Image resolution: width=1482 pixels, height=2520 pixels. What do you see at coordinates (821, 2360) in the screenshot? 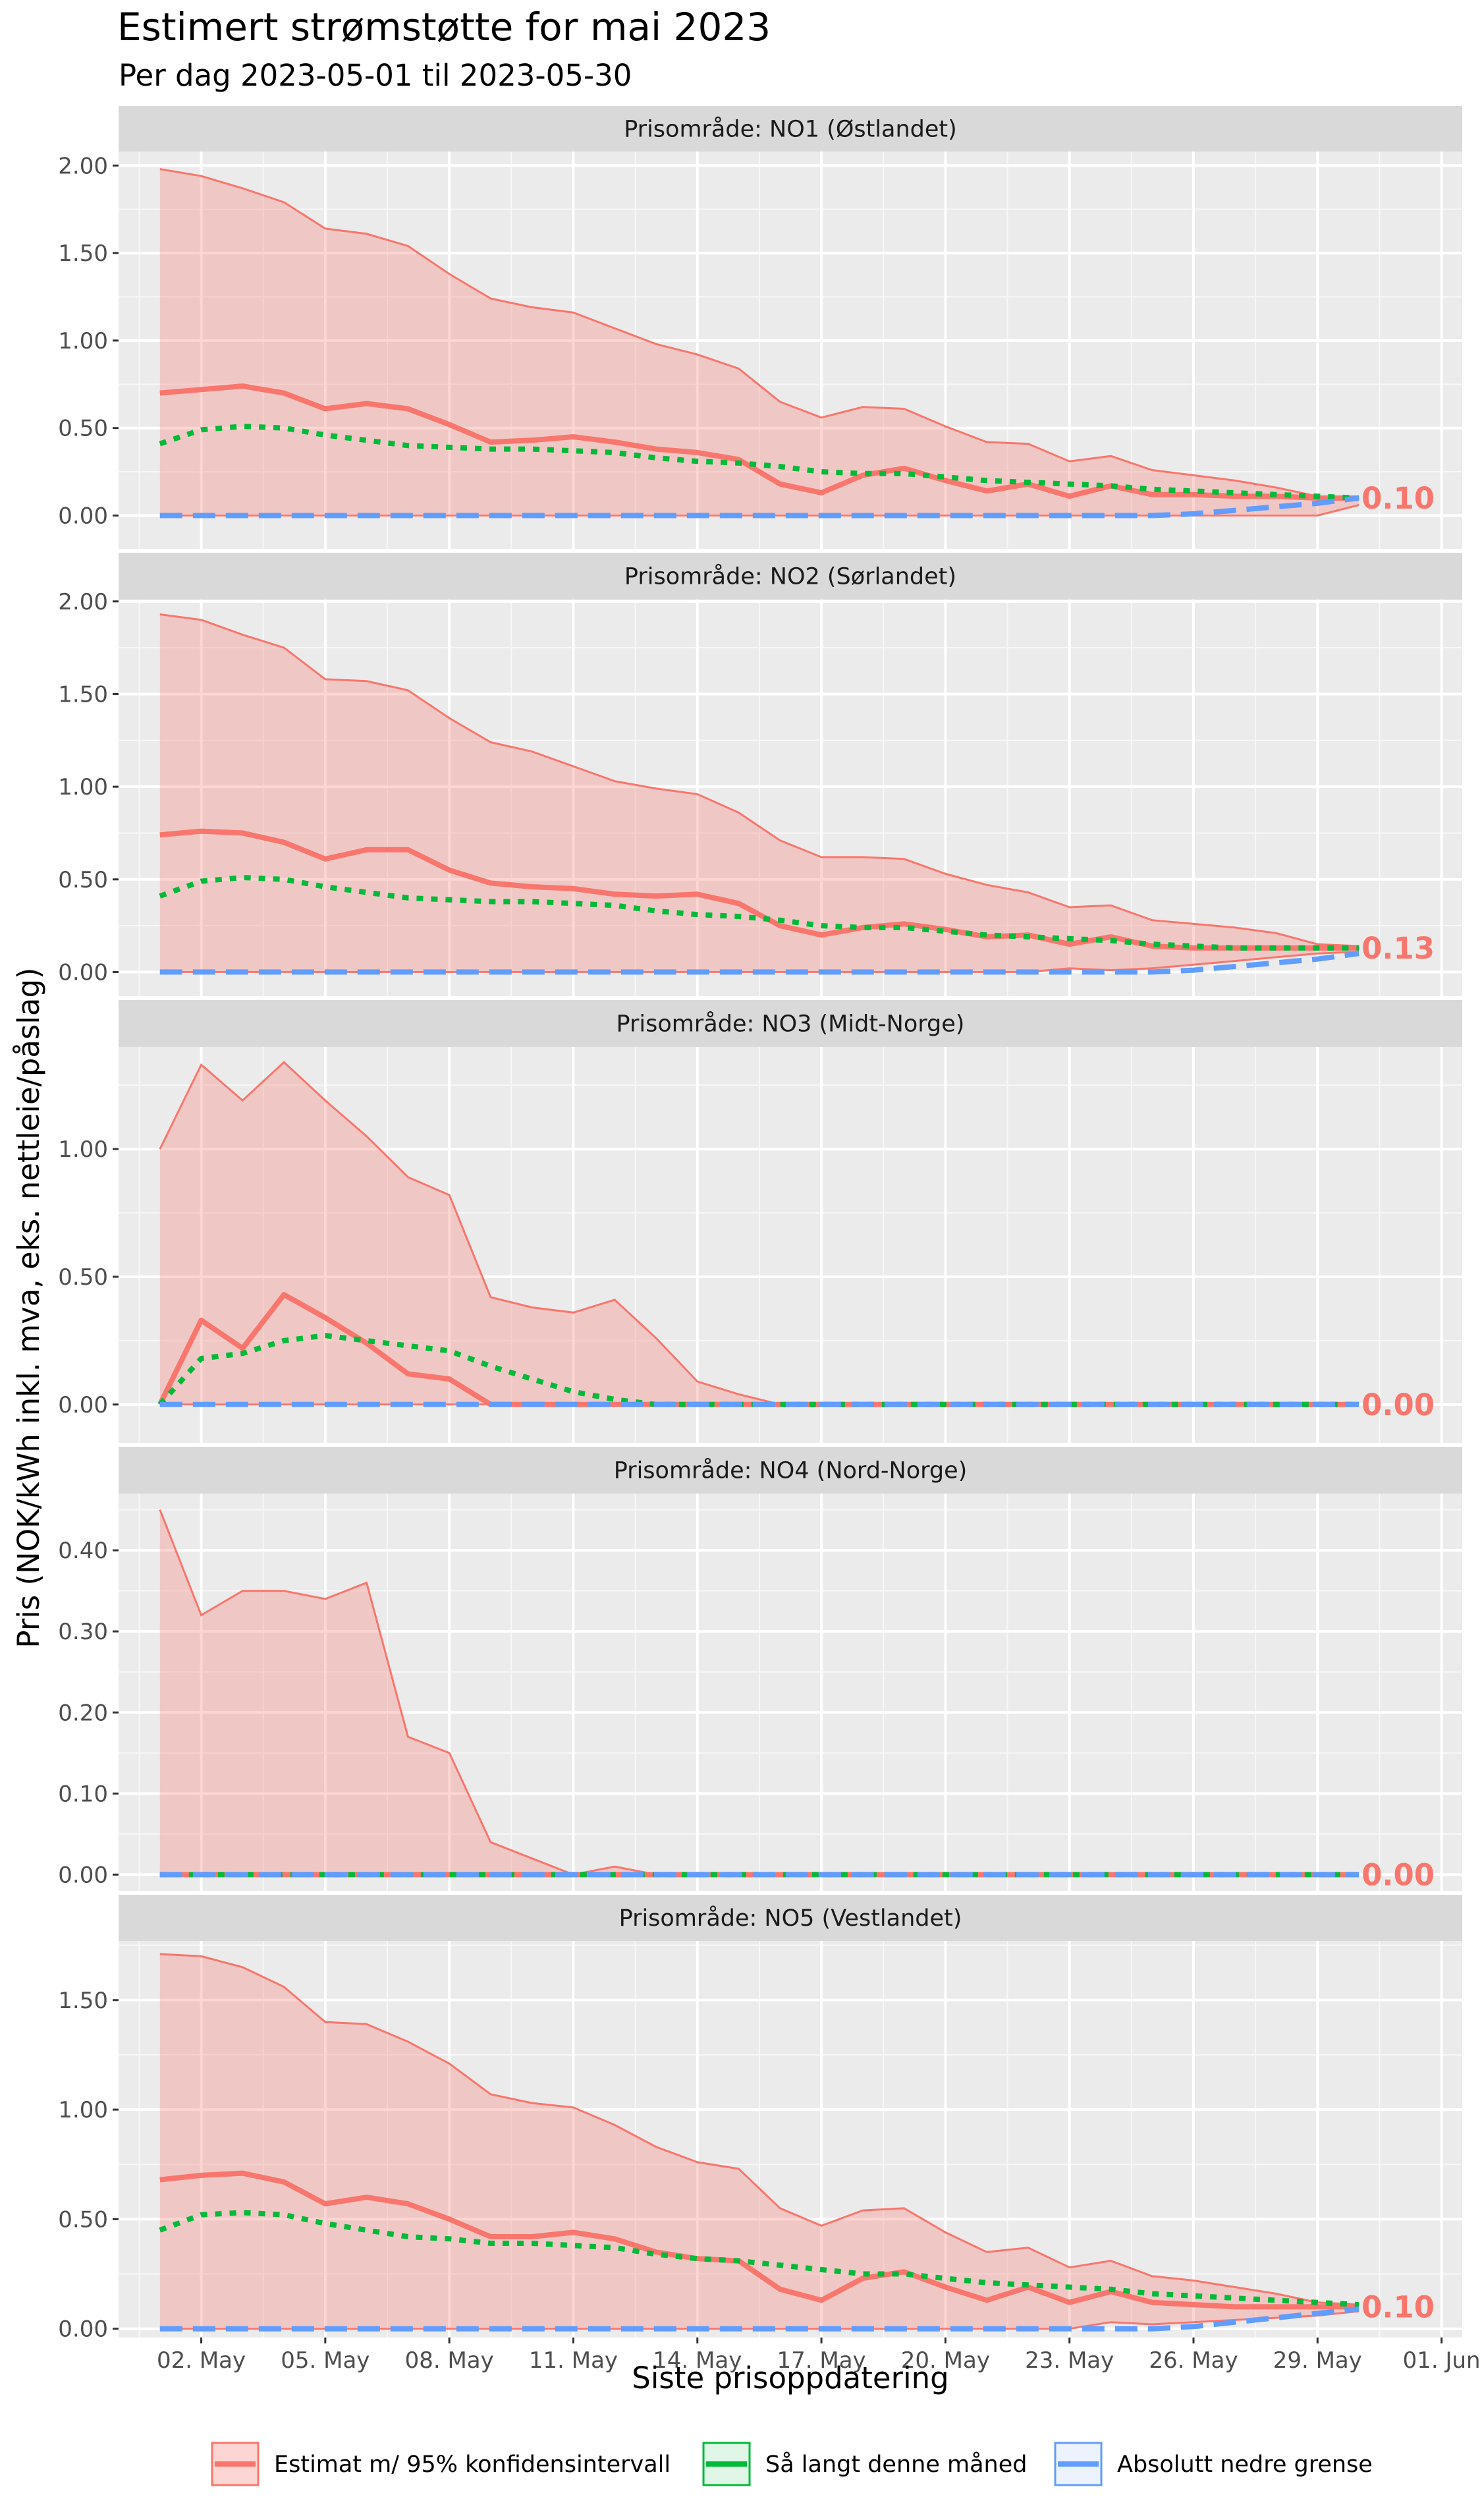
I see `x-tick-label: 17. May` at bounding box center [821, 2360].